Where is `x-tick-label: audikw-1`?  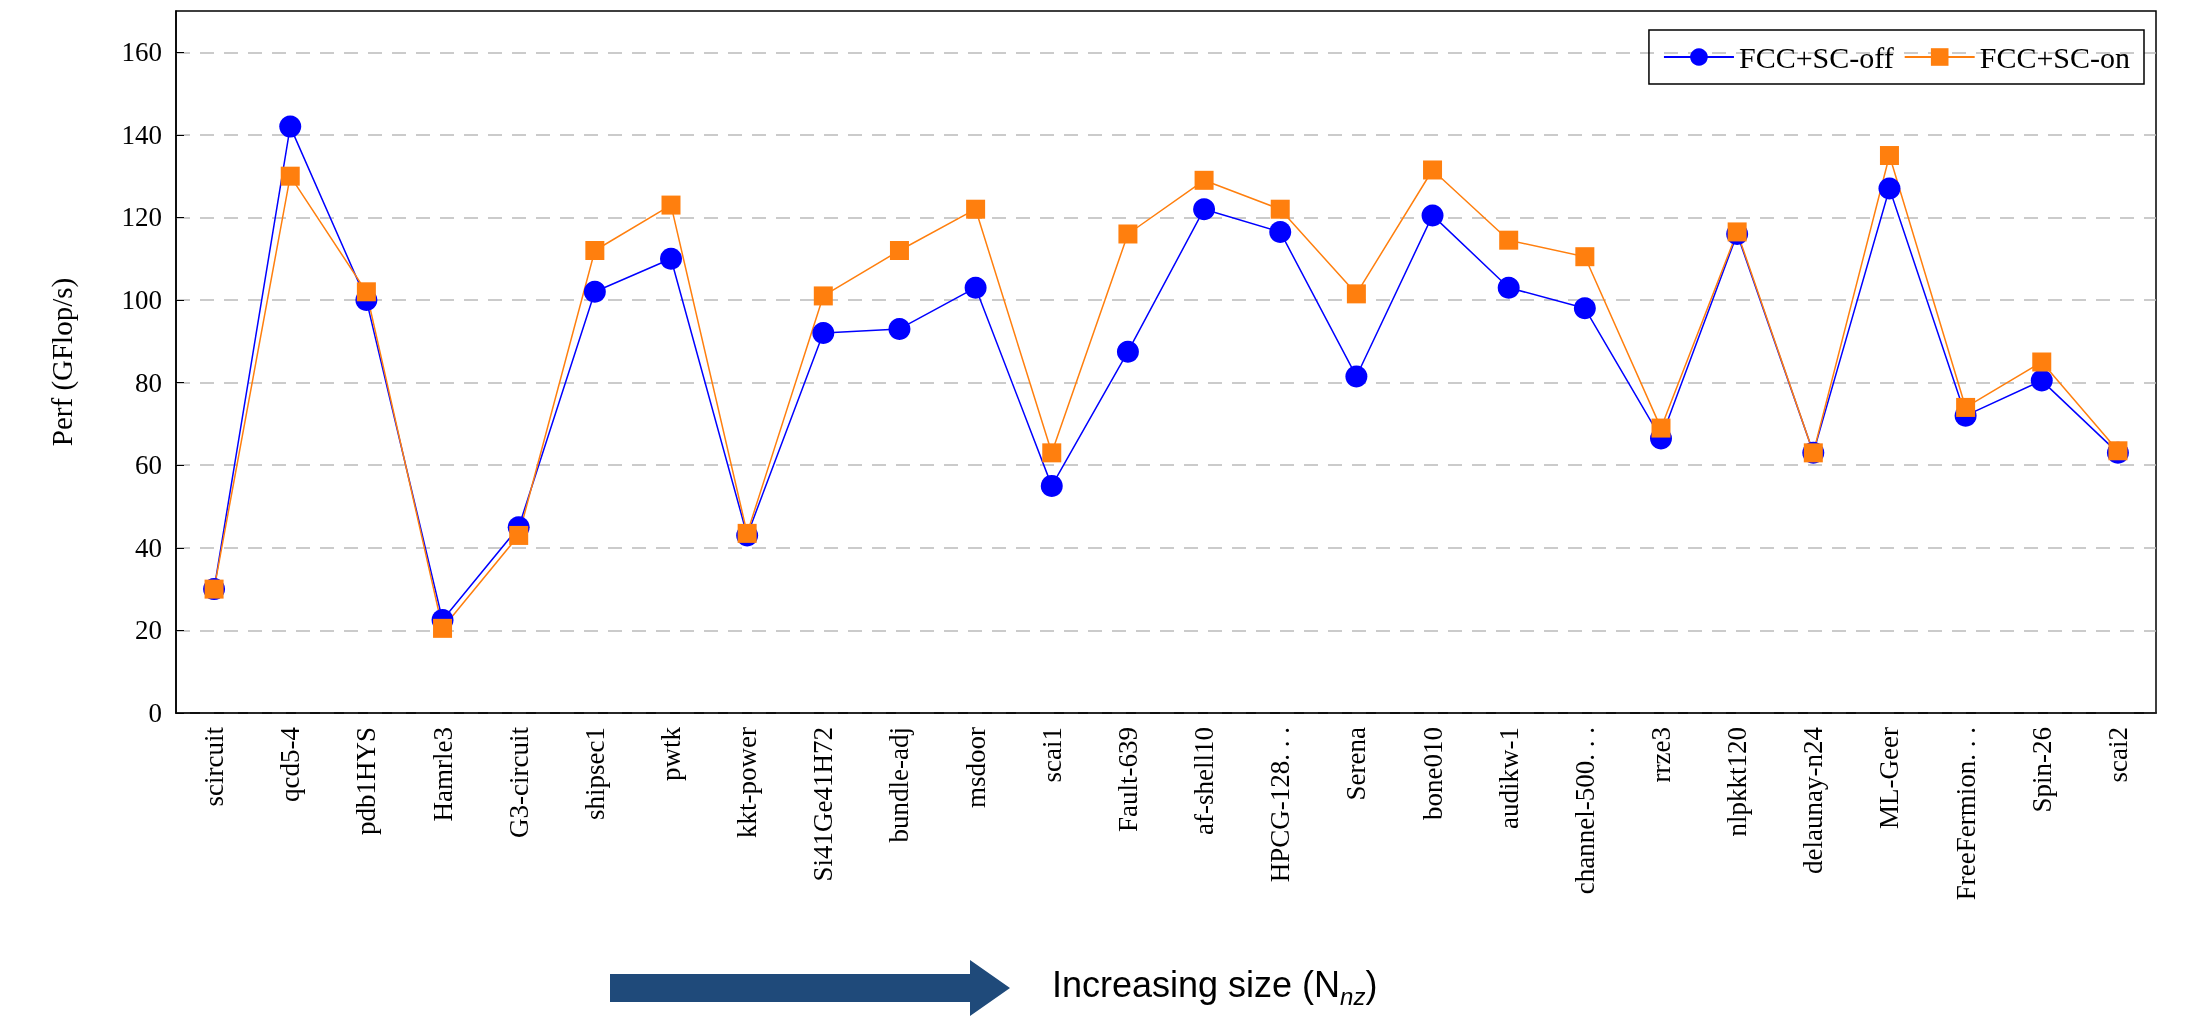 x-tick-label: audikw-1 is located at coordinates (1508, 778).